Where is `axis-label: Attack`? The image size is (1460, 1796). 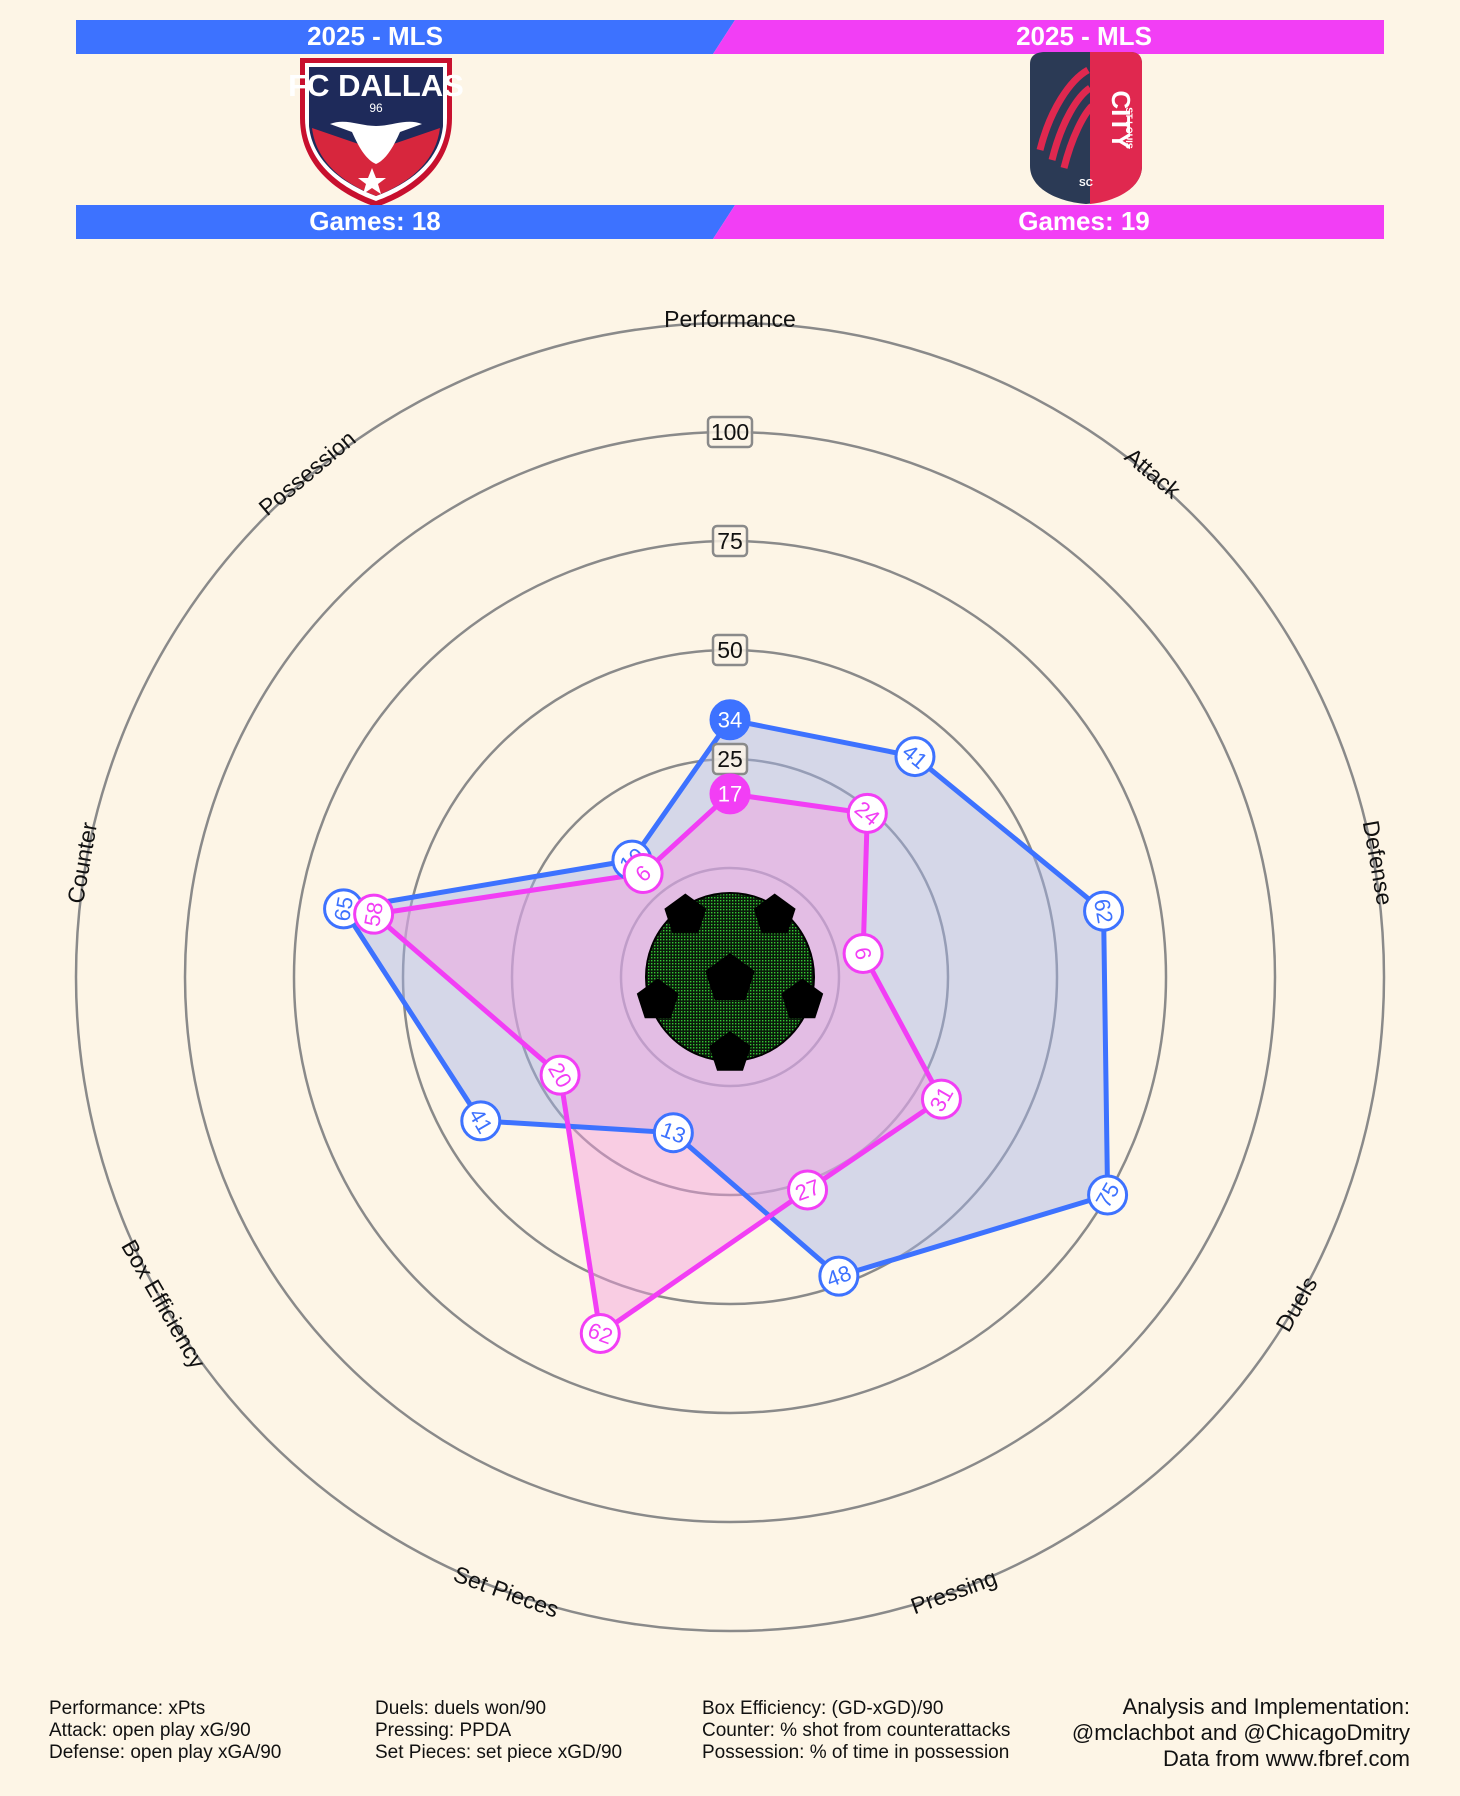
axis-label: Attack is located at coordinates (1153, 472).